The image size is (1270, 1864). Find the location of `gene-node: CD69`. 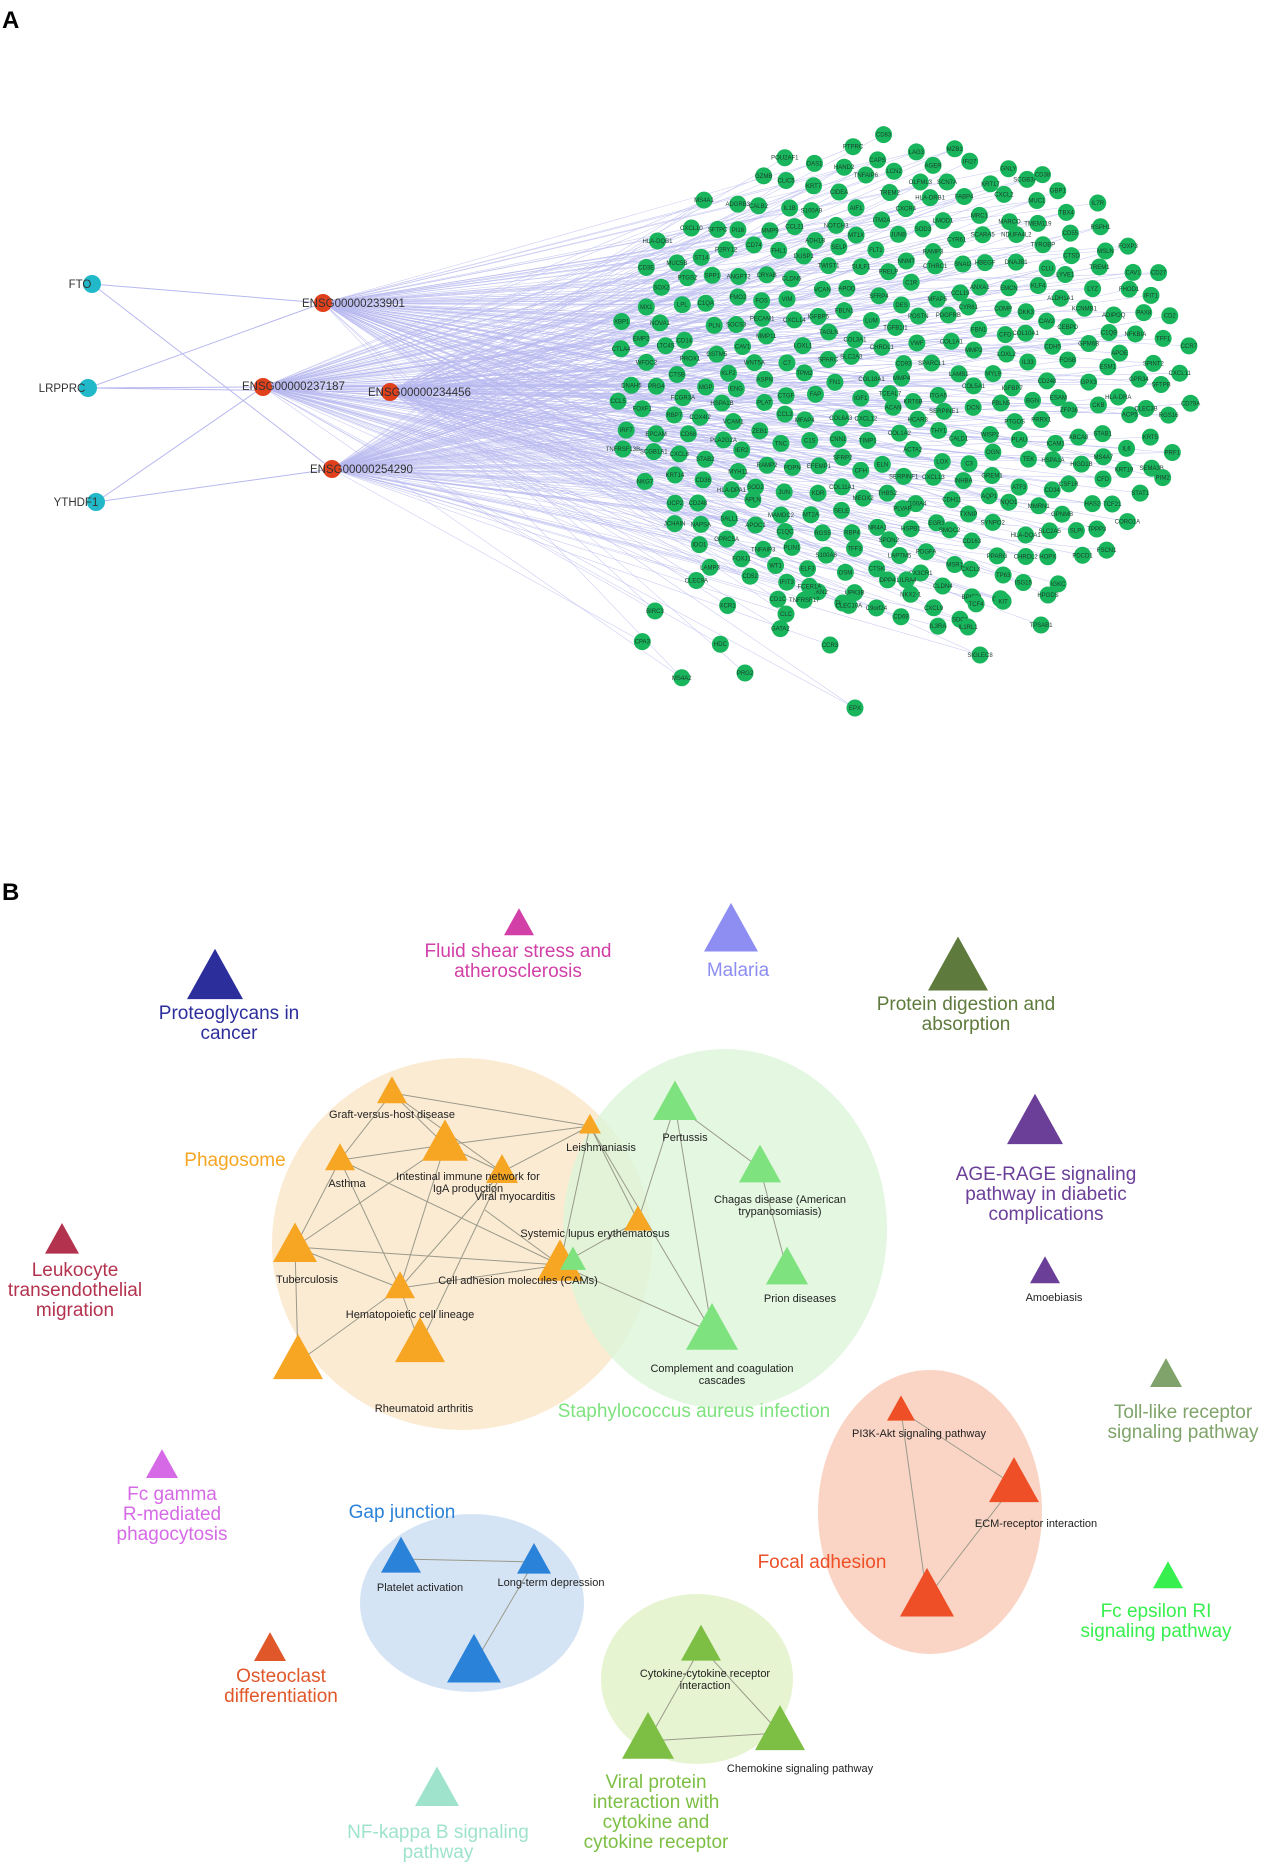

gene-node: CD69 is located at coordinates (901, 617).